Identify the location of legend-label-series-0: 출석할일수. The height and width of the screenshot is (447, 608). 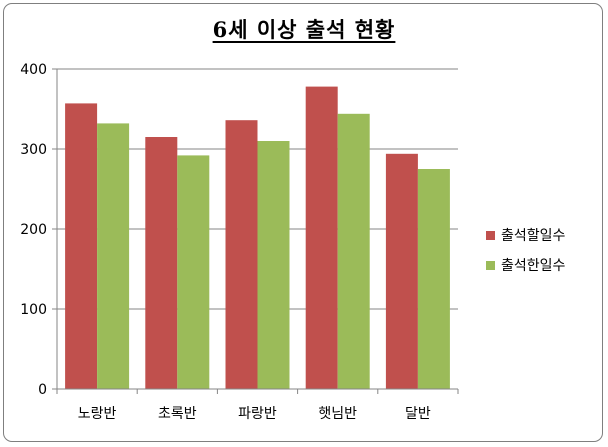
(533, 236).